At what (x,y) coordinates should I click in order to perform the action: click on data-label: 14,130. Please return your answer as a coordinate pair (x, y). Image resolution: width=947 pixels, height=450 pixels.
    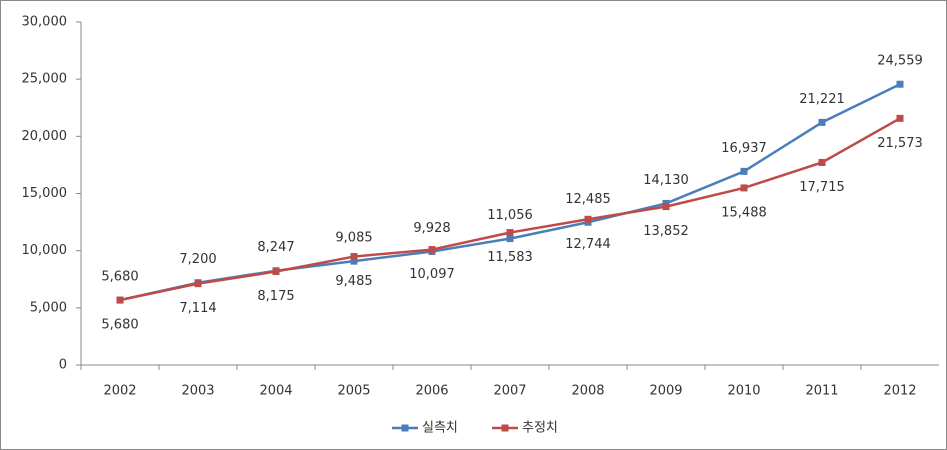
    Looking at the image, I should click on (666, 180).